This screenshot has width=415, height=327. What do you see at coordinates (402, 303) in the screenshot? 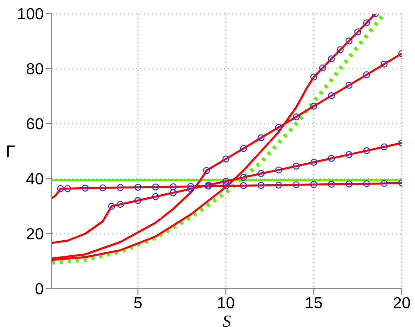
I see `x-tick-label: 20` at bounding box center [402, 303].